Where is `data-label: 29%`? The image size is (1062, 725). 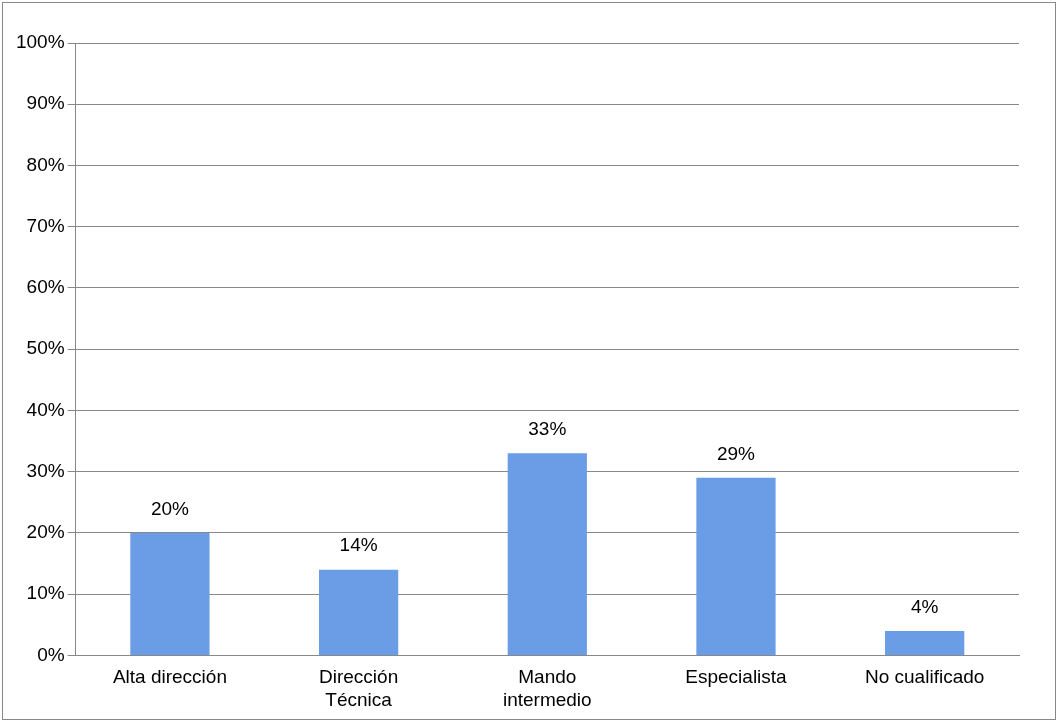
data-label: 29% is located at coordinates (736, 453).